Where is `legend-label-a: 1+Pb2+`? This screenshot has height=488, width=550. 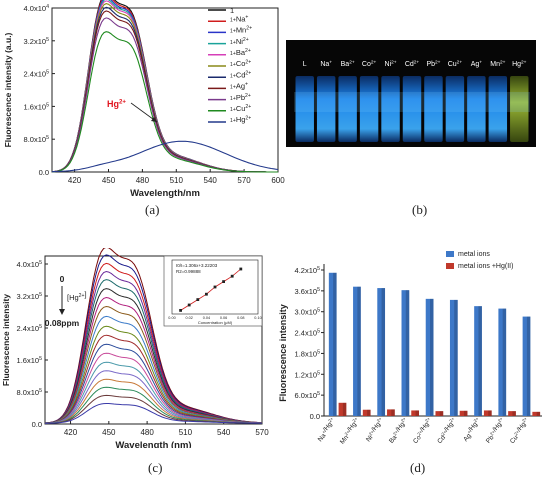
legend-label-a: 1+Pb2+ is located at coordinates (240, 97).